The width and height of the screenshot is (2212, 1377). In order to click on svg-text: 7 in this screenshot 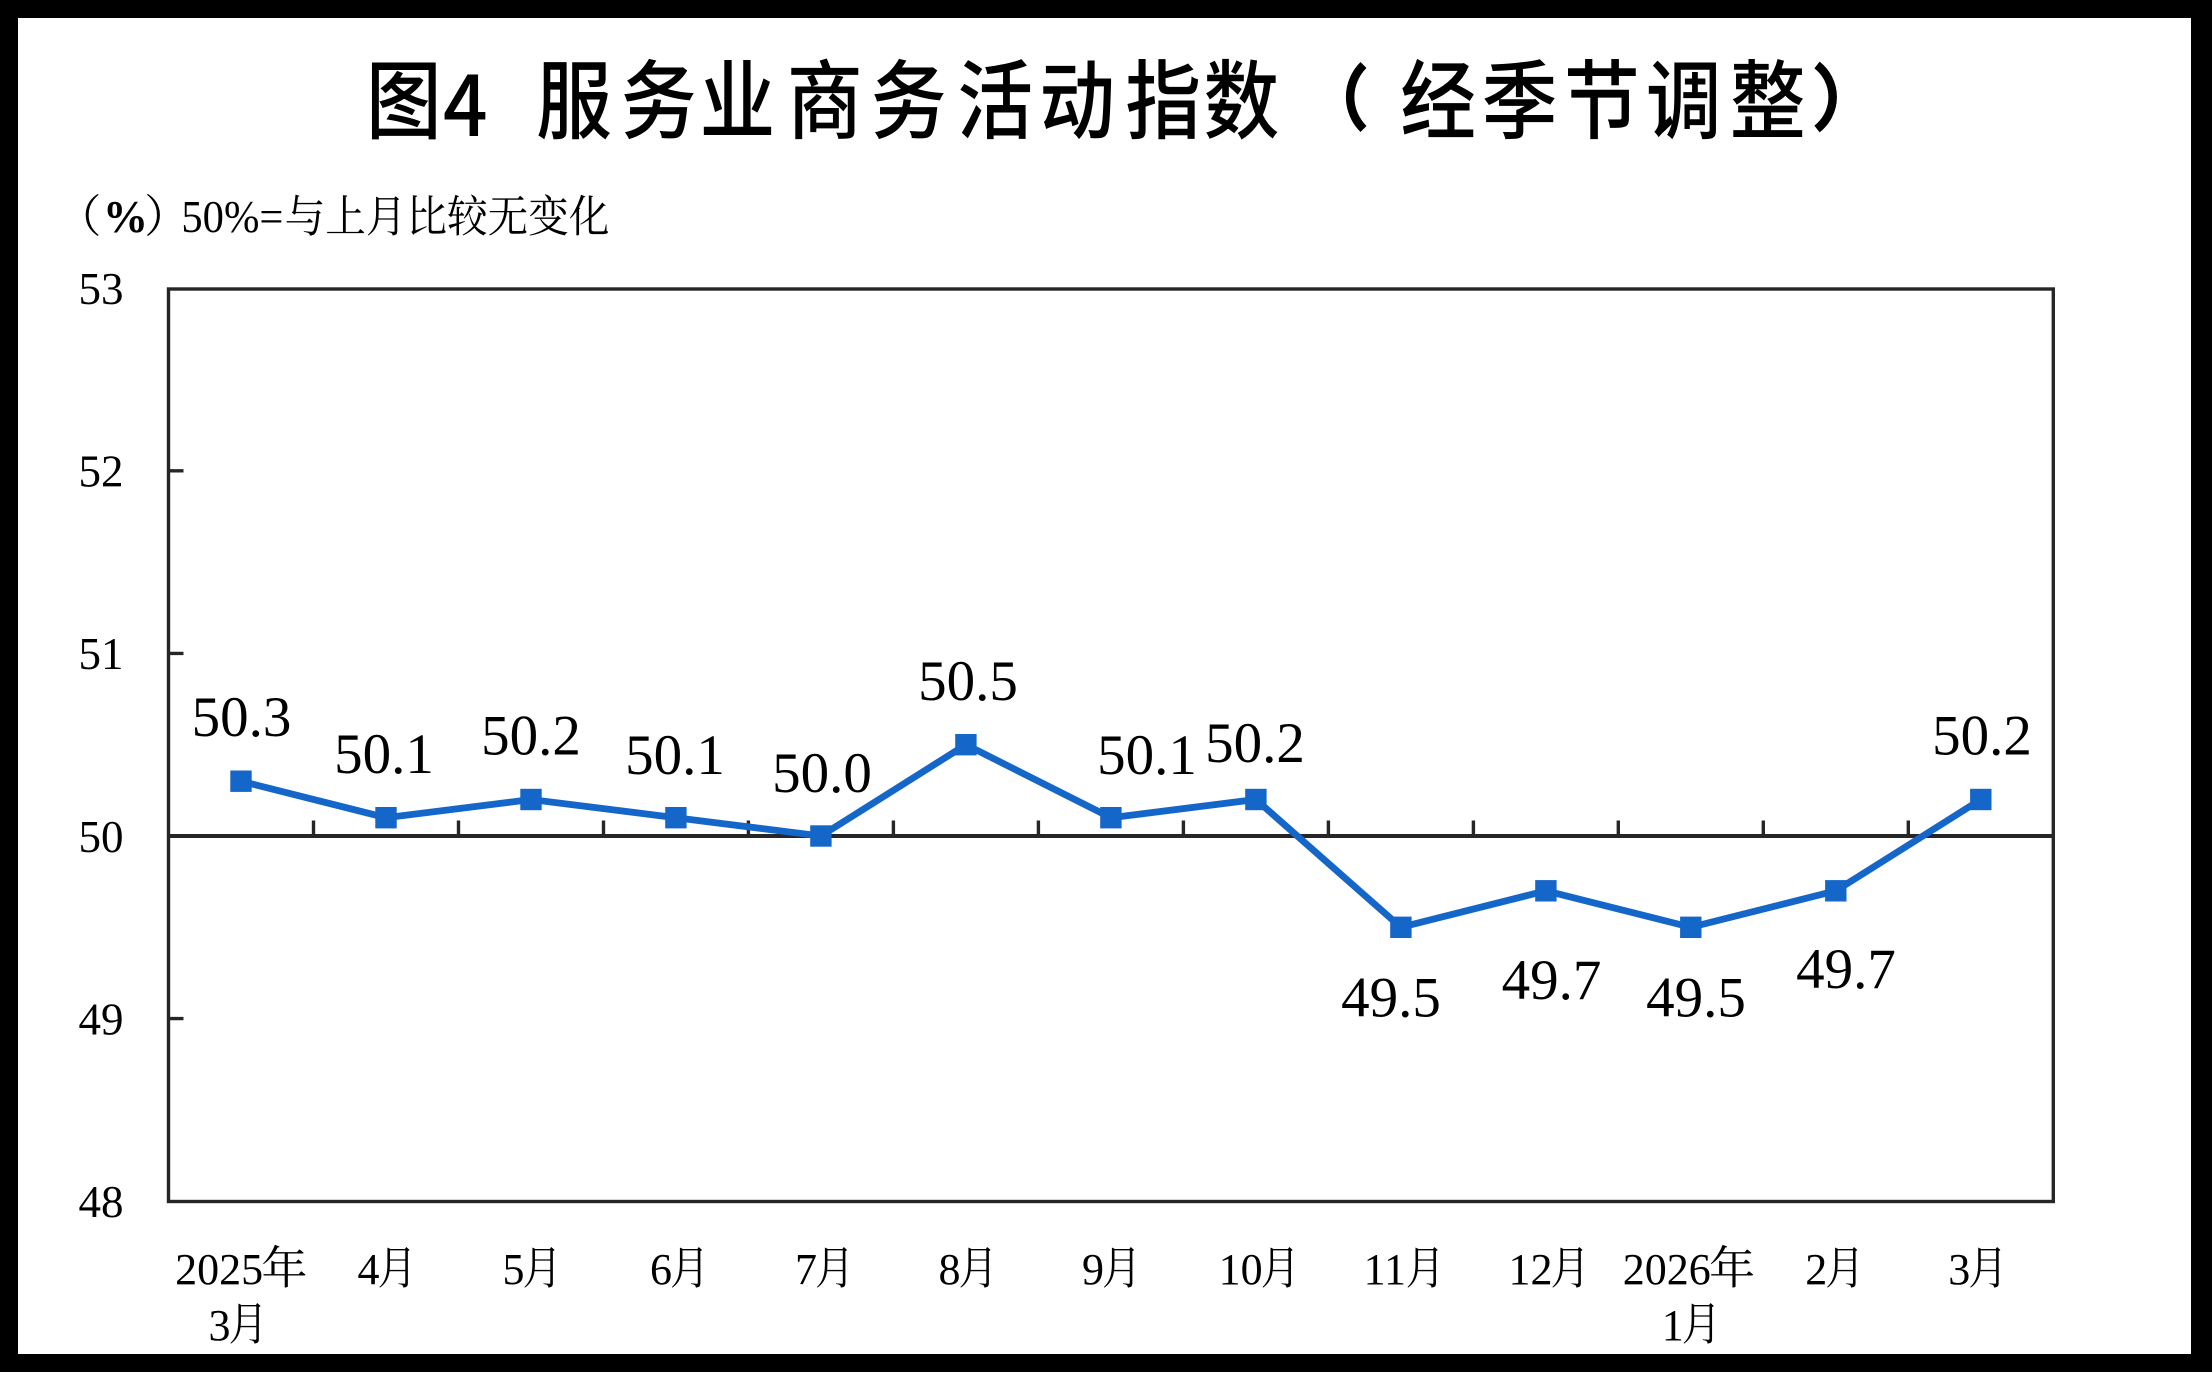, I will do `click(806, 1269)`.